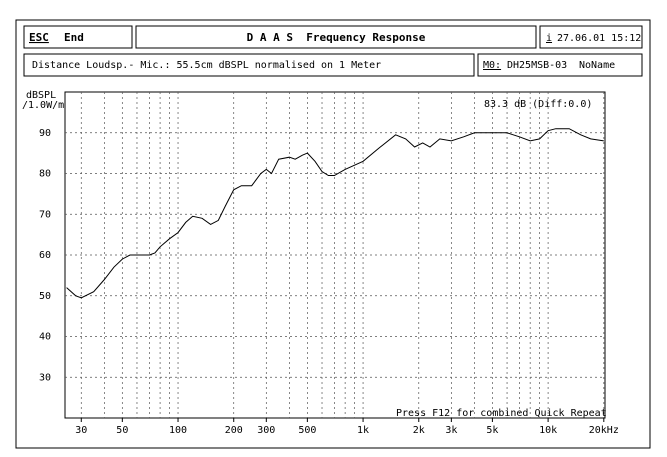 Image resolution: width=667 pixels, height=457 pixels. I want to click on y-tick-label: 40, so click(45, 337).